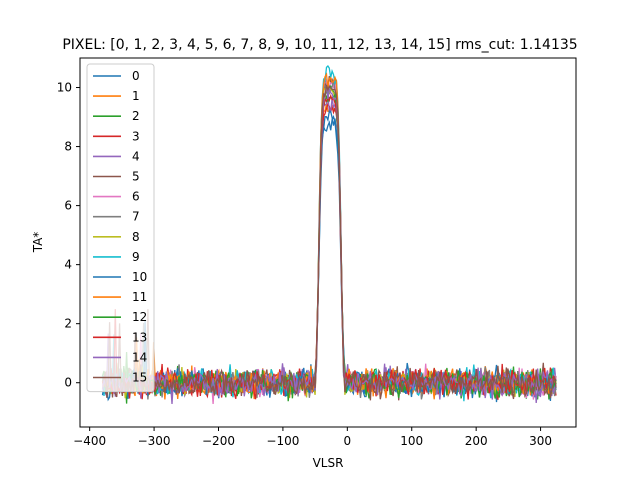  What do you see at coordinates (348, 441) in the screenshot?
I see `x-tick-label: 0` at bounding box center [348, 441].